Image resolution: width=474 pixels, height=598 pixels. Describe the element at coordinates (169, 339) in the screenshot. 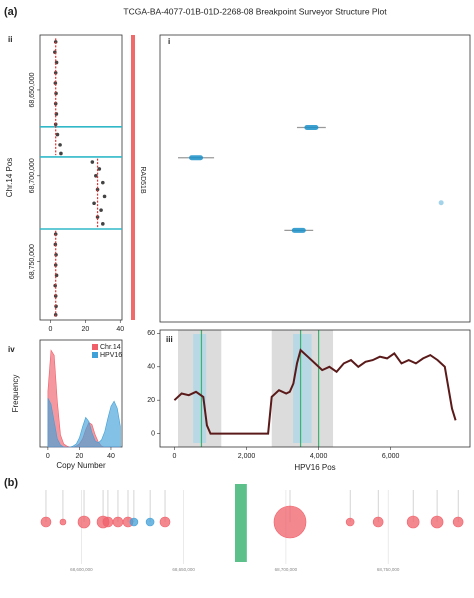

I see `panel-number: iii` at that location.